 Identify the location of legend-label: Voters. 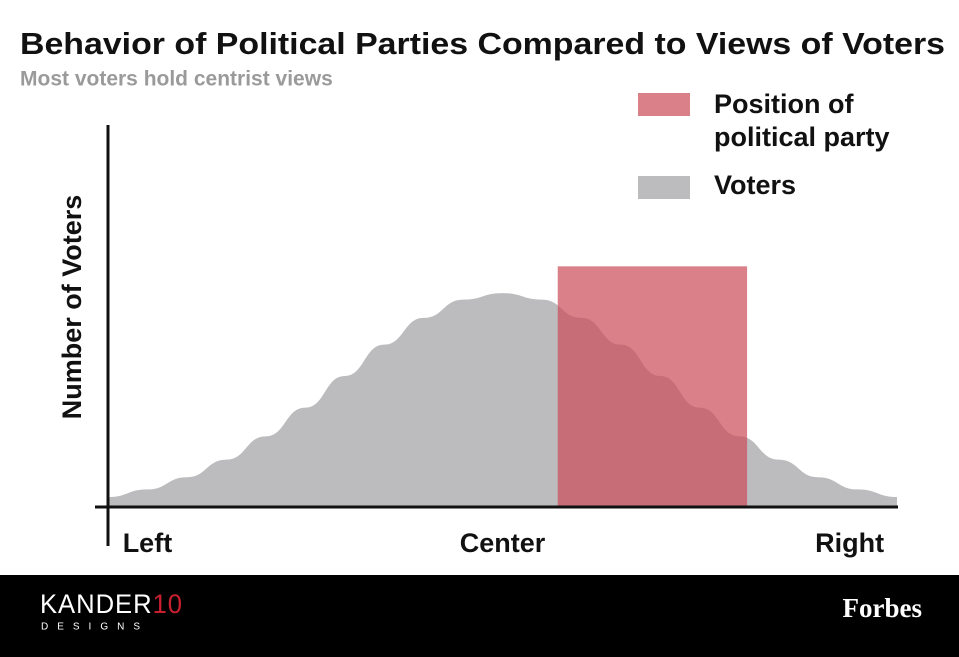
(755, 185).